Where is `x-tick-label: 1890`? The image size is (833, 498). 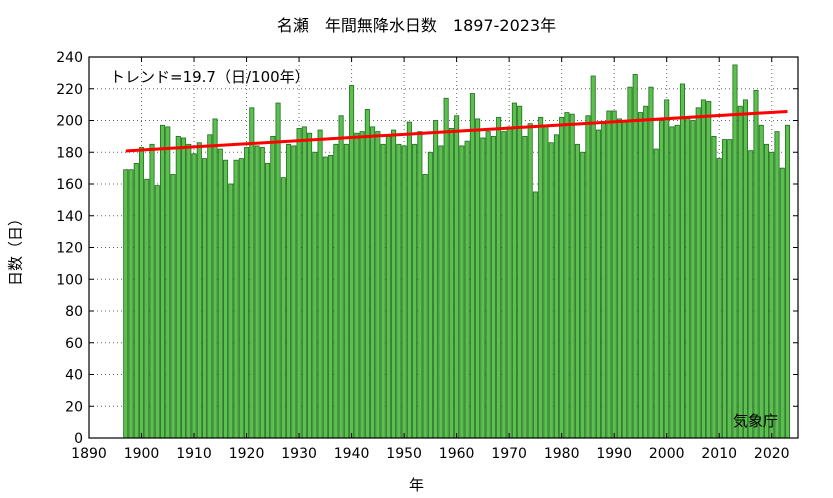
x-tick-label: 1890 is located at coordinates (89, 454).